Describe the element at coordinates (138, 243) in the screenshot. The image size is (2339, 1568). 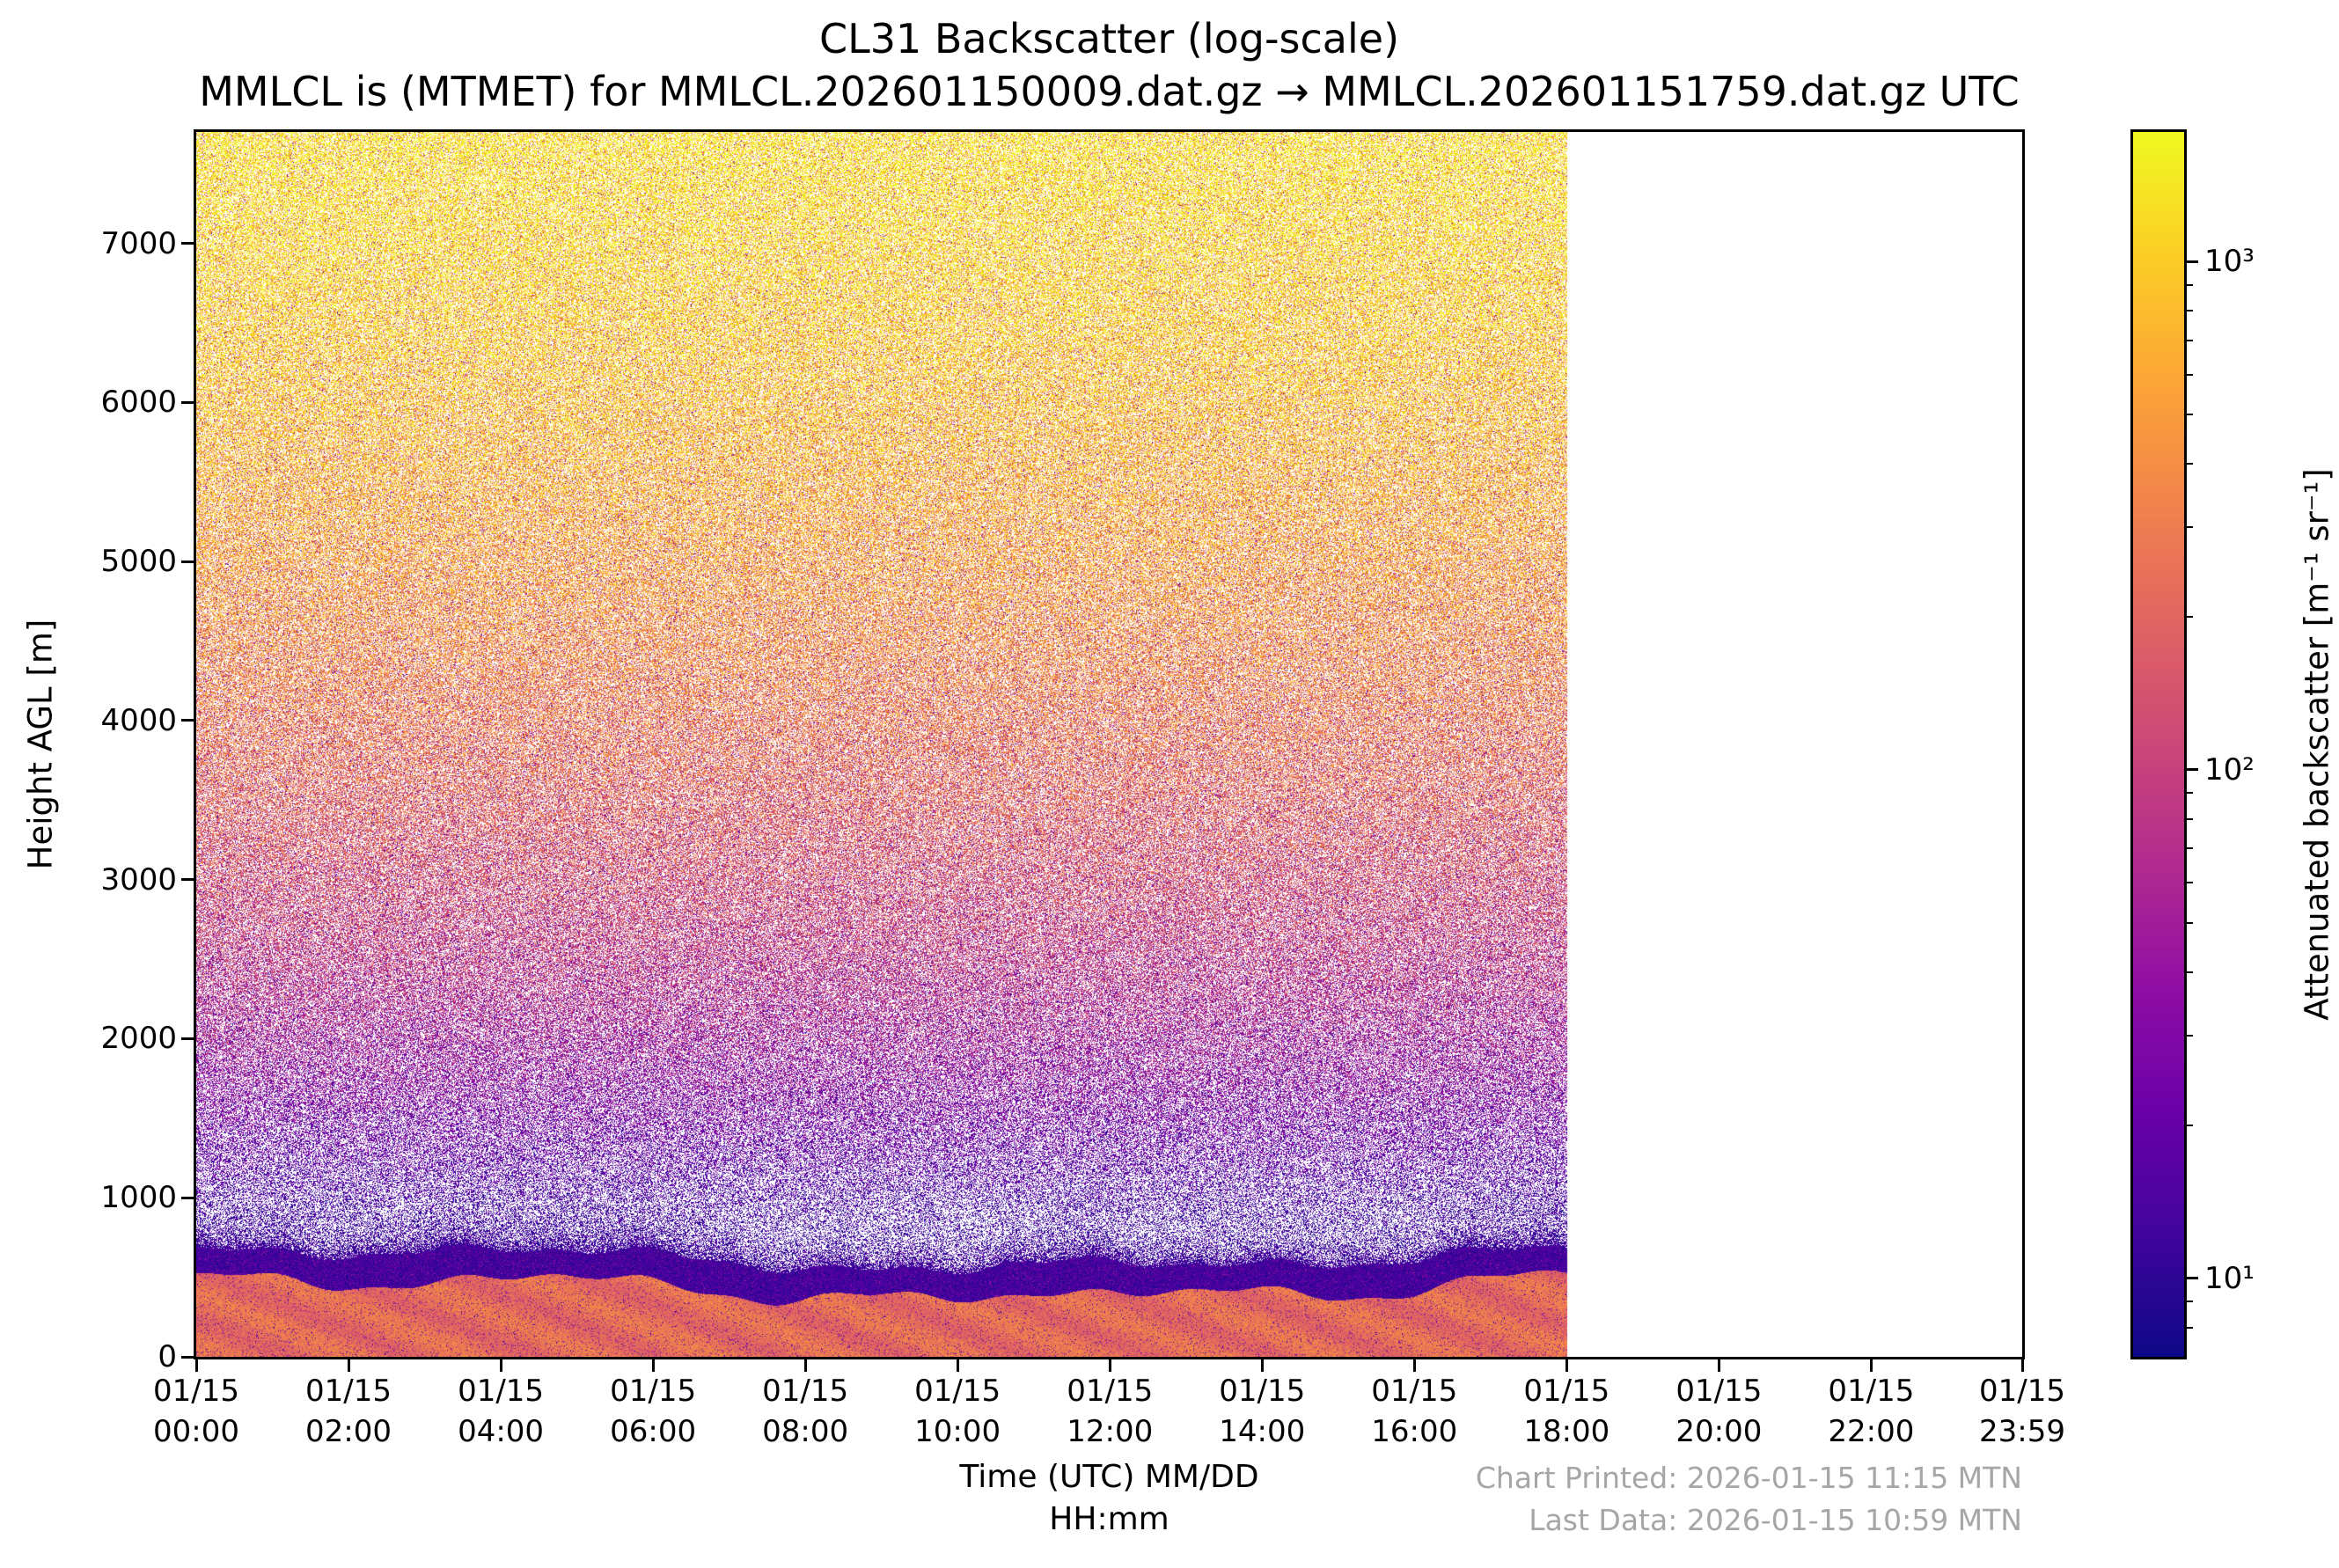
I see `y-tick-label: 7000` at that location.